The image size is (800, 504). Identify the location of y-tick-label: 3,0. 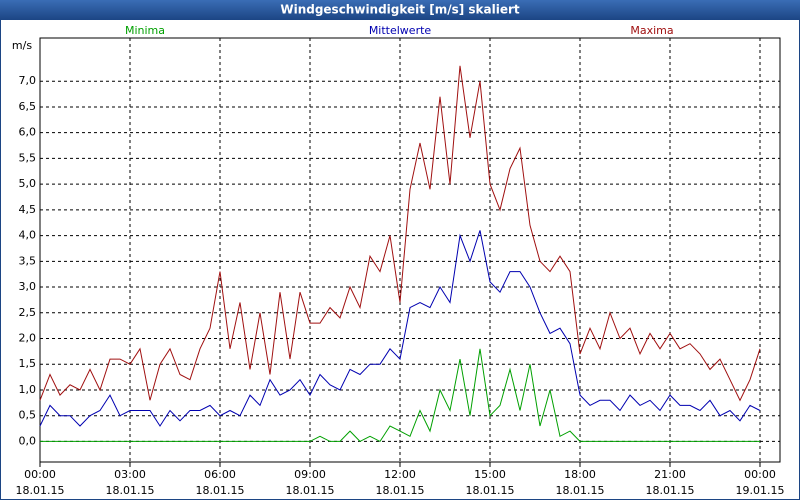
(28, 286).